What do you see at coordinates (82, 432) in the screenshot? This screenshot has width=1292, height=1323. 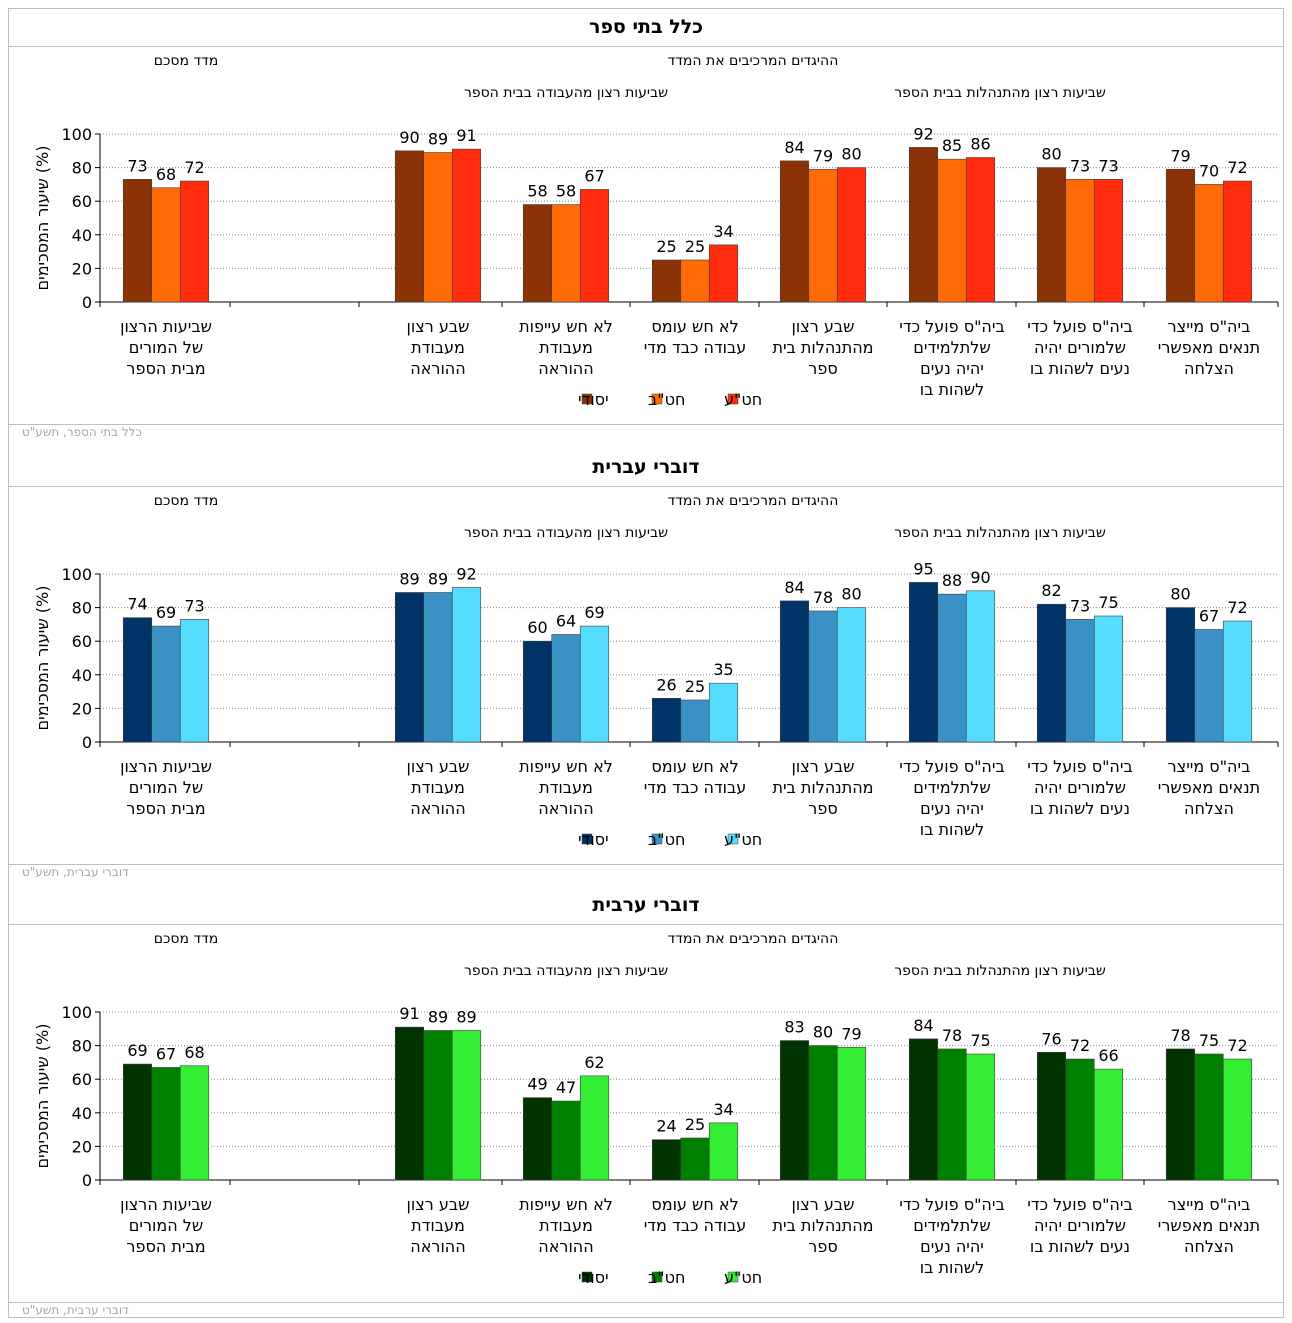 I see `chart-footer: כלל בתי הספר, תשע"ט` at bounding box center [82, 432].